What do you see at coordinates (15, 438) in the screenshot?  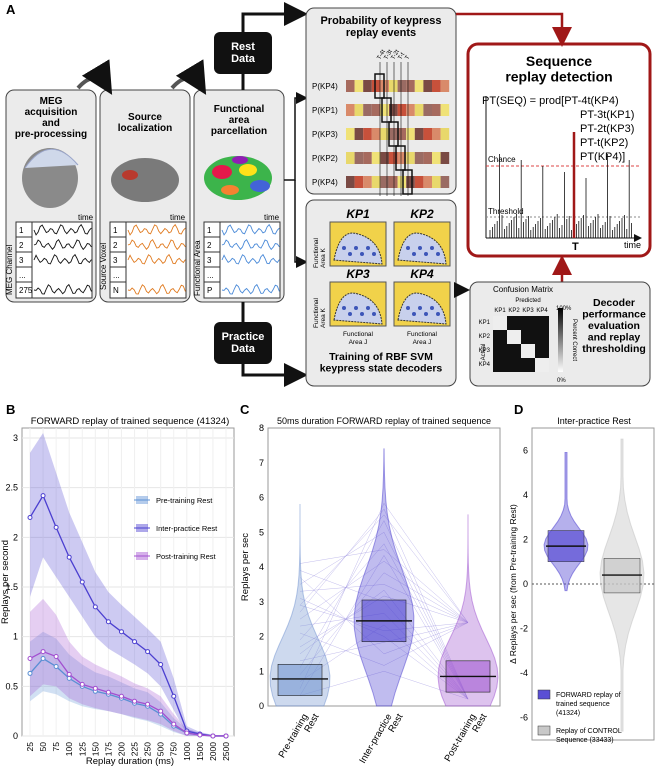 I see `y-tick: 3` at bounding box center [15, 438].